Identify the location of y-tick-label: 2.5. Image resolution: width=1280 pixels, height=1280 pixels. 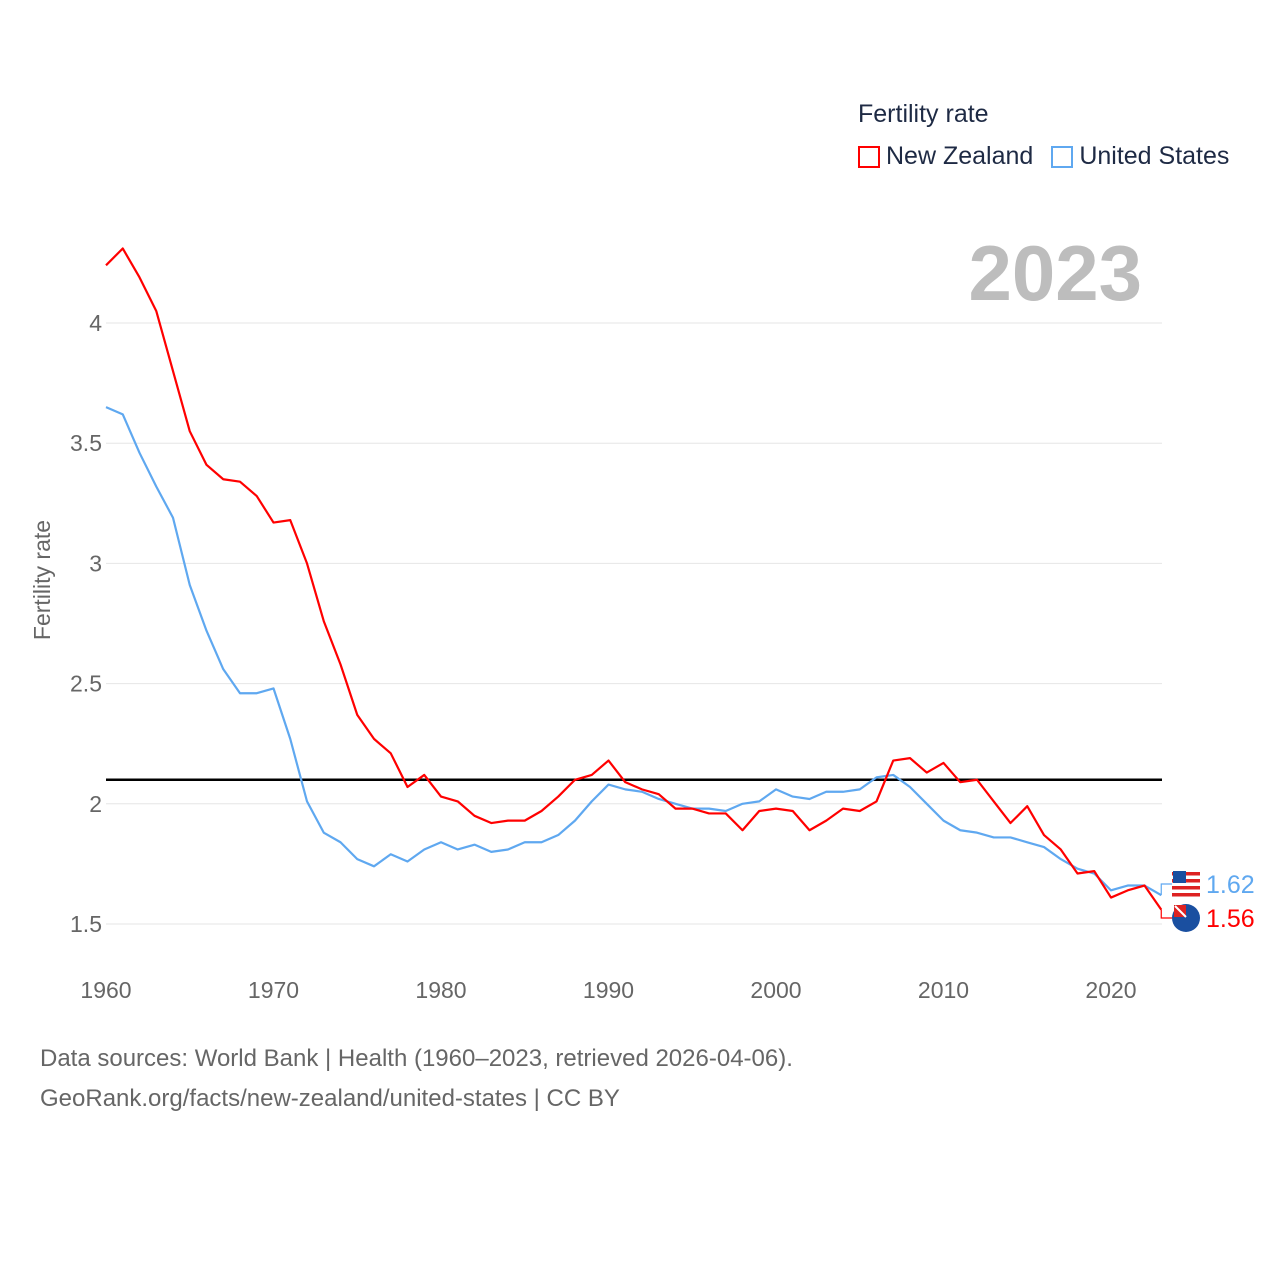
(86, 684).